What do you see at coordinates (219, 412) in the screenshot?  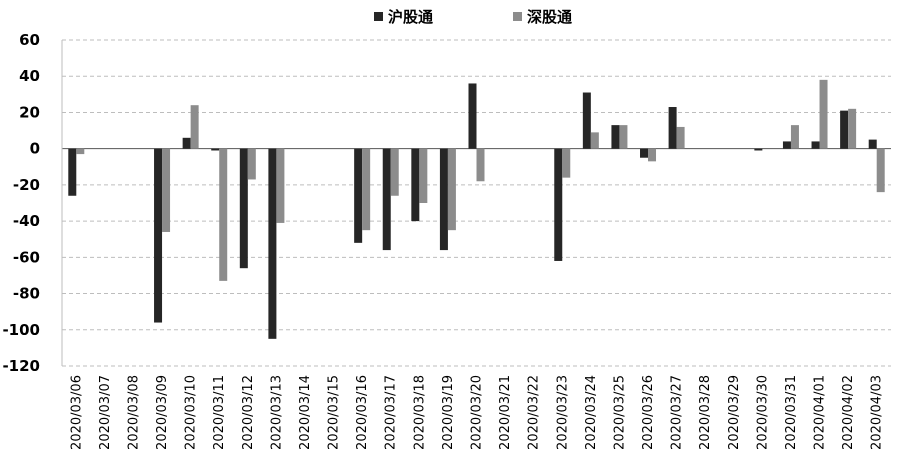 I see `x-tick-label: 2020/03/11` at bounding box center [219, 412].